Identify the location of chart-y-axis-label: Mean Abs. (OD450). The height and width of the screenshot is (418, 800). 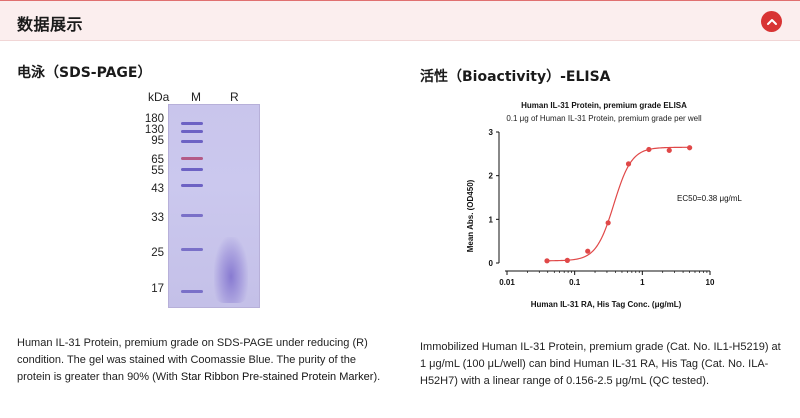
(470, 215).